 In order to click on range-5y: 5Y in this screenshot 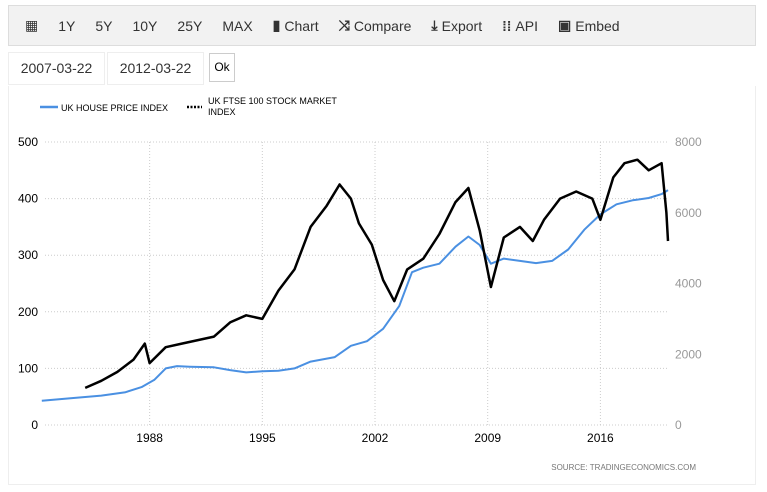, I will do `click(104, 25)`.